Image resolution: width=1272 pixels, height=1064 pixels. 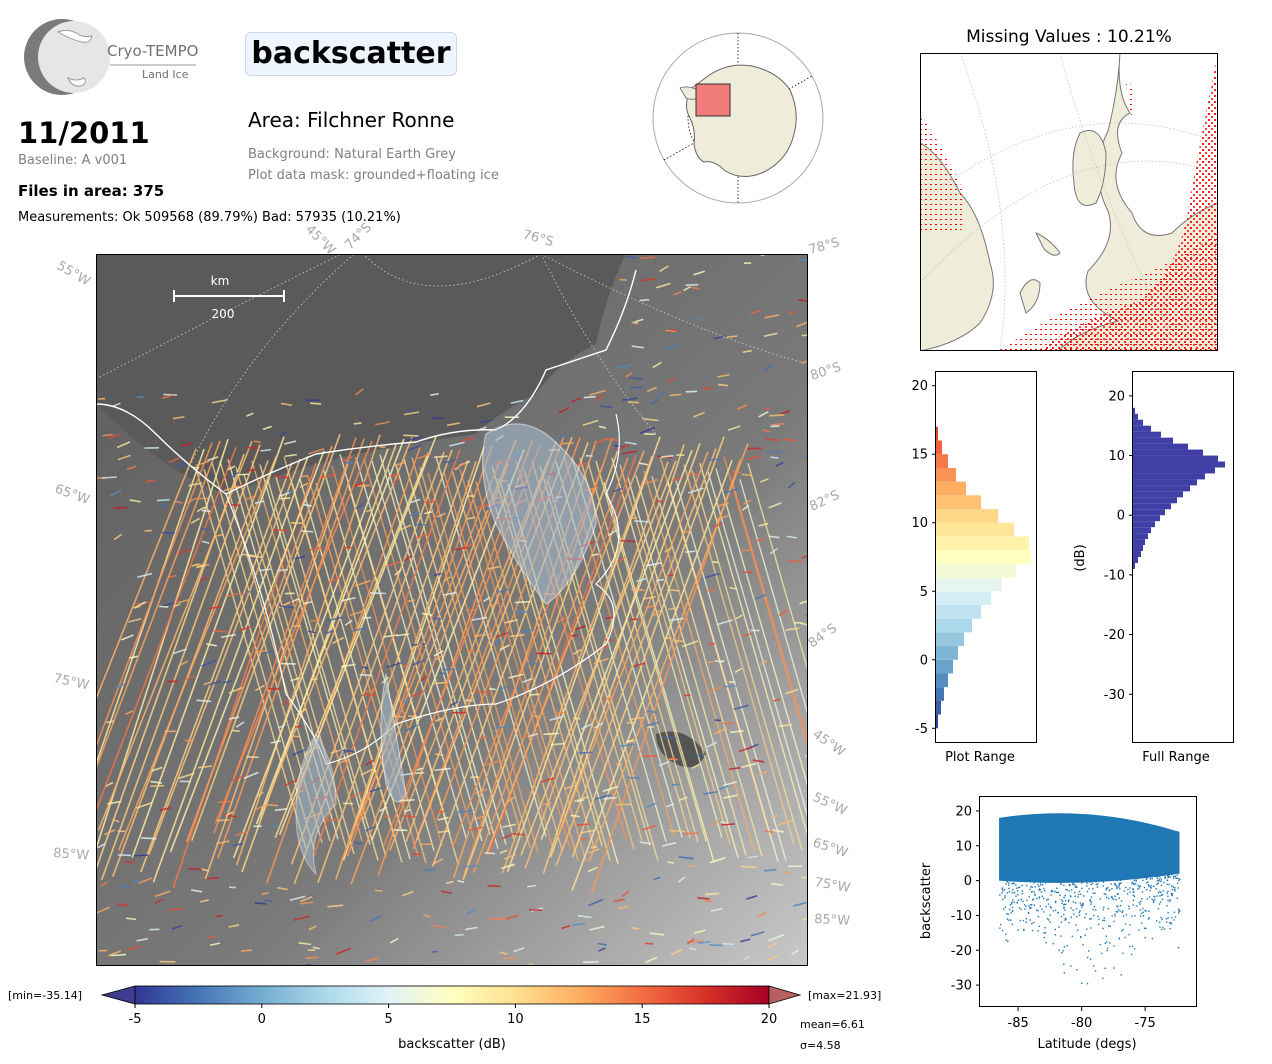 I want to click on plot-range-ytick-label: -5, so click(x=921, y=729).